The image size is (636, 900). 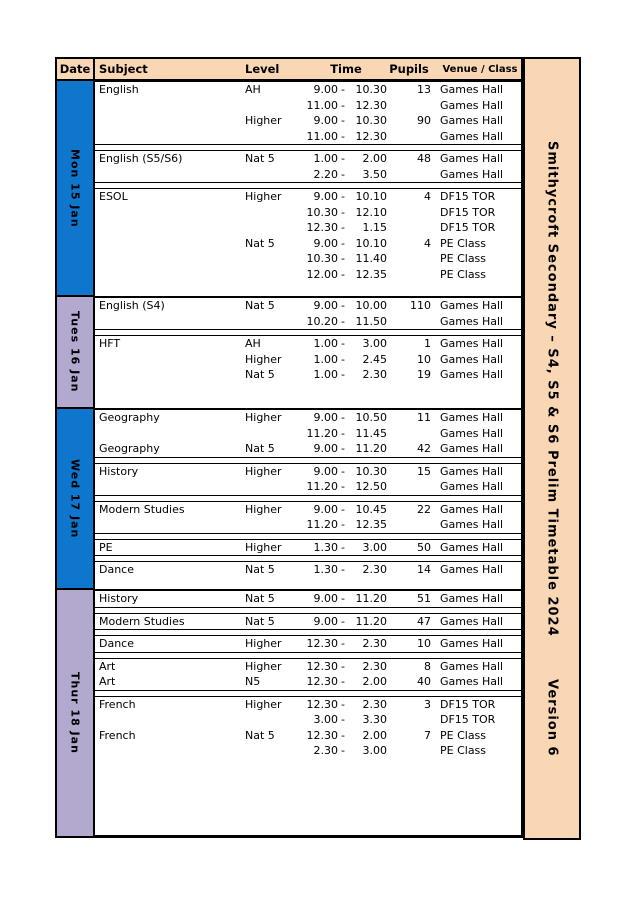 I want to click on exam-row: 12.00 - 12.35 PE Class, so click(x=308, y=275).